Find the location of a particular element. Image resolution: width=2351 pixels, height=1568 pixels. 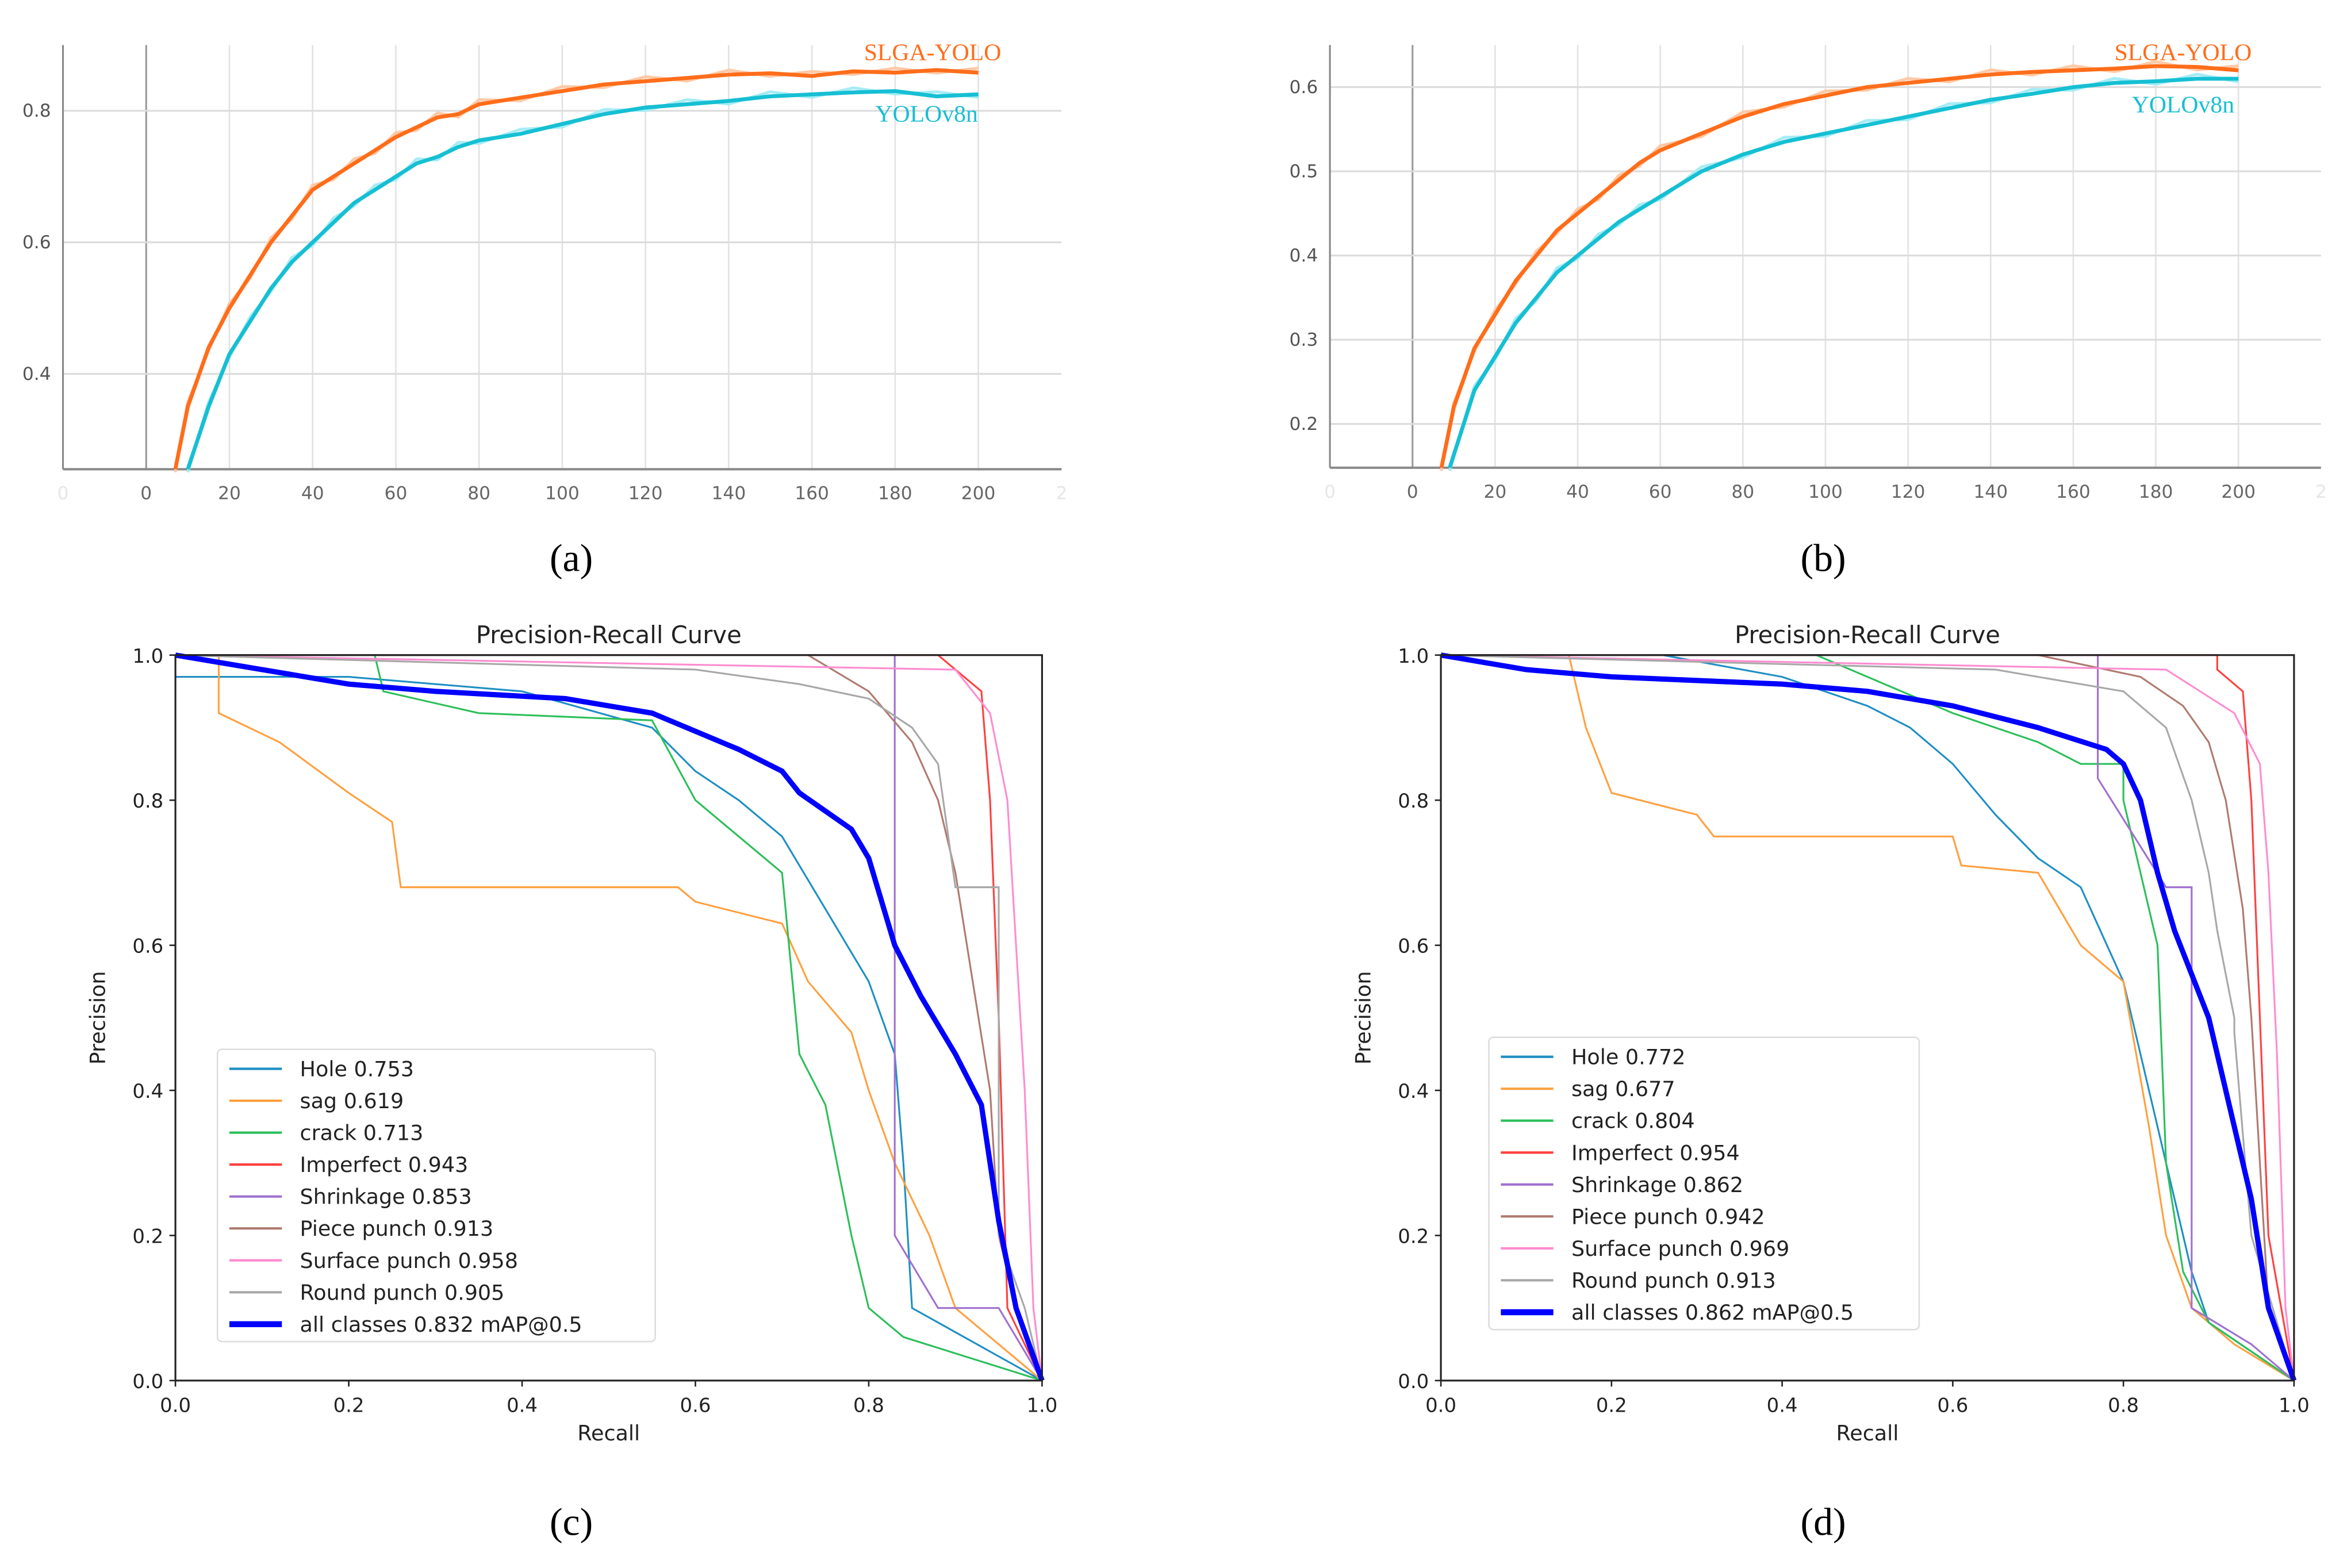

legend-label-hole: Hole 0.772 is located at coordinates (1628, 1057).